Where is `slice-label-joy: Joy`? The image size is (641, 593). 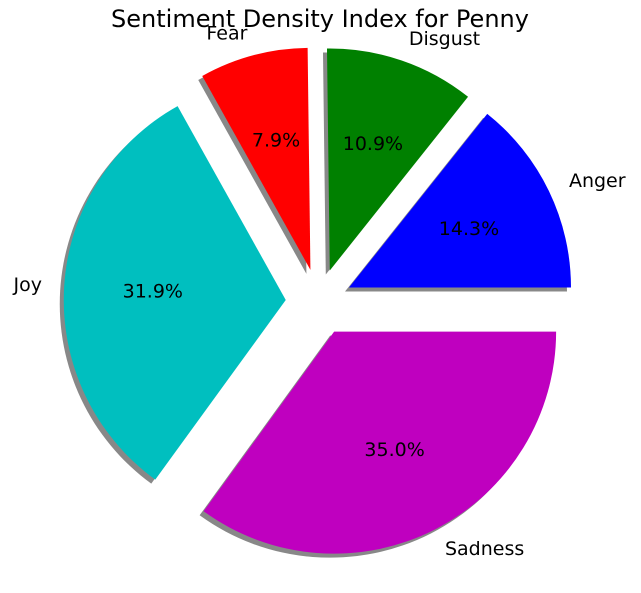 slice-label-joy: Joy is located at coordinates (27, 285).